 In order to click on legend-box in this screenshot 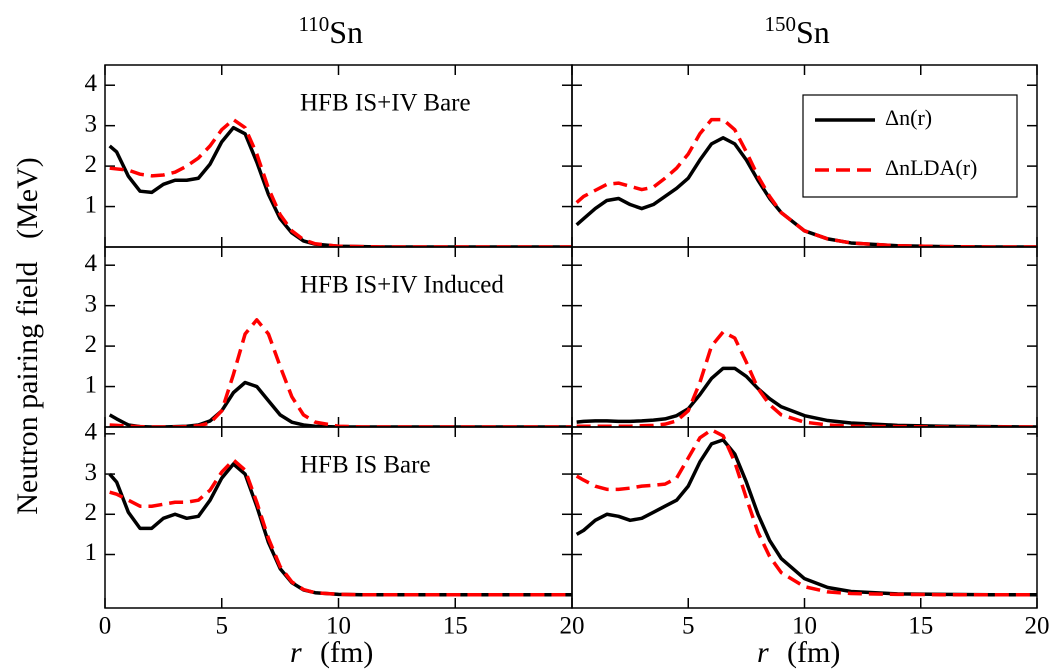, I will do `click(910, 146)`.